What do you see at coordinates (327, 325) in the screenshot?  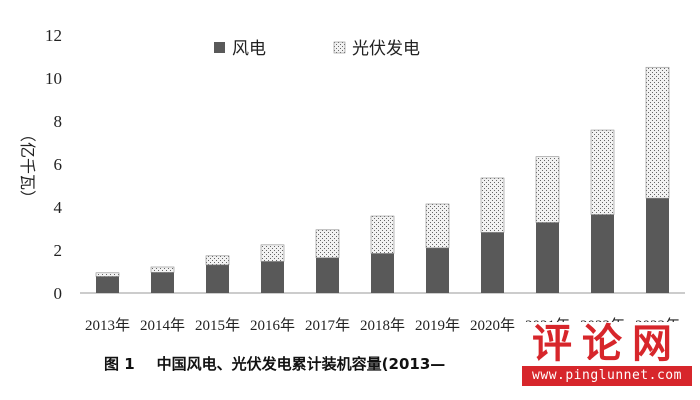 I see `x-tick-label: 2017年` at bounding box center [327, 325].